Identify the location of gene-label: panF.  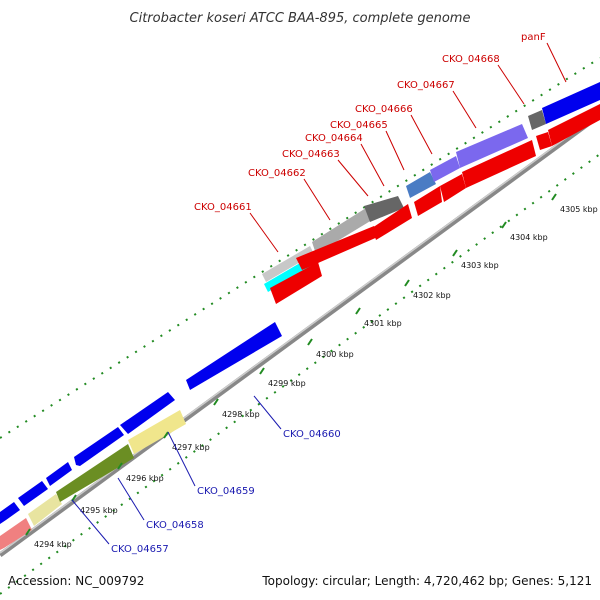
(533, 37).